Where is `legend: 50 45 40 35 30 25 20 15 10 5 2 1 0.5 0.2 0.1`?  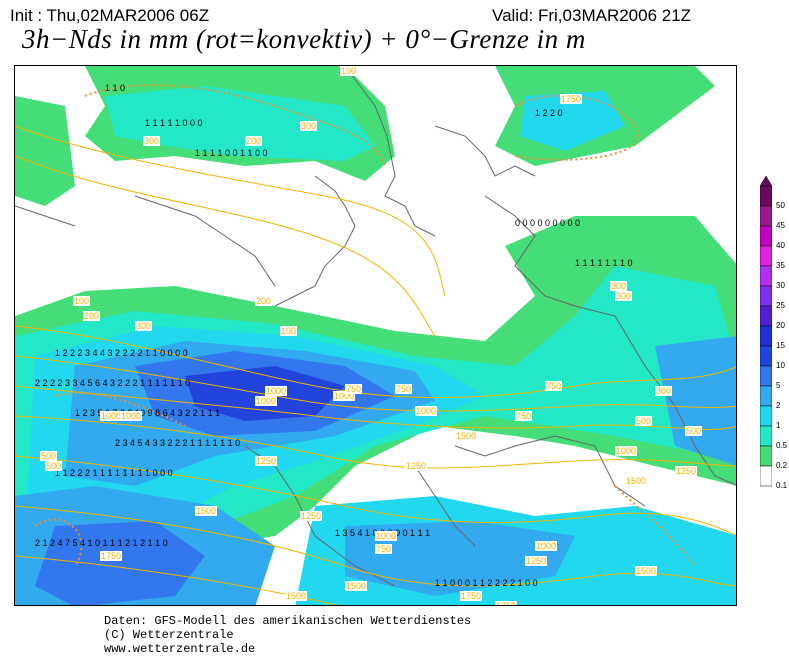 legend: 50 45 40 35 30 25 20 15 10 5 2 1 0.5 0.2 0.1 is located at coordinates (774, 336).